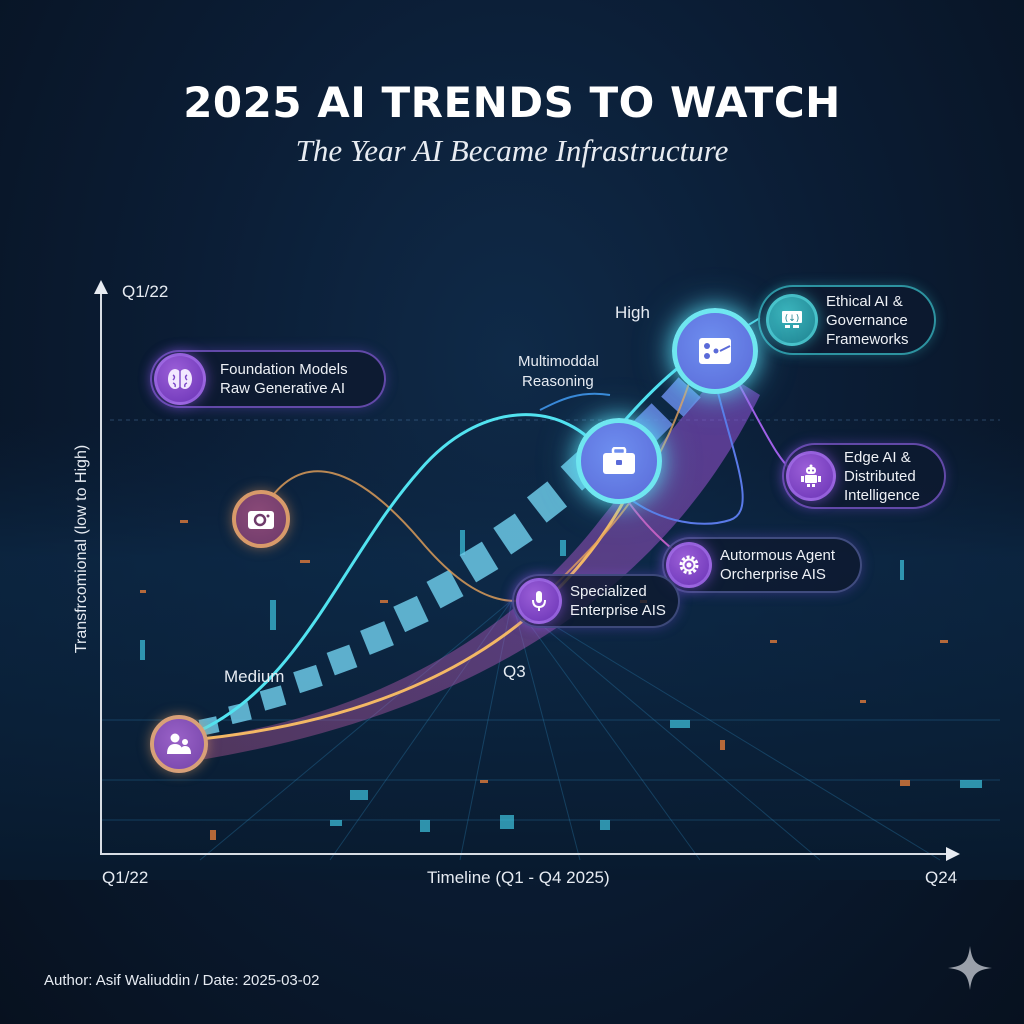 The height and width of the screenshot is (1024, 1024). I want to click on trend-subtitle: Enterprise AIS, so click(618, 610).